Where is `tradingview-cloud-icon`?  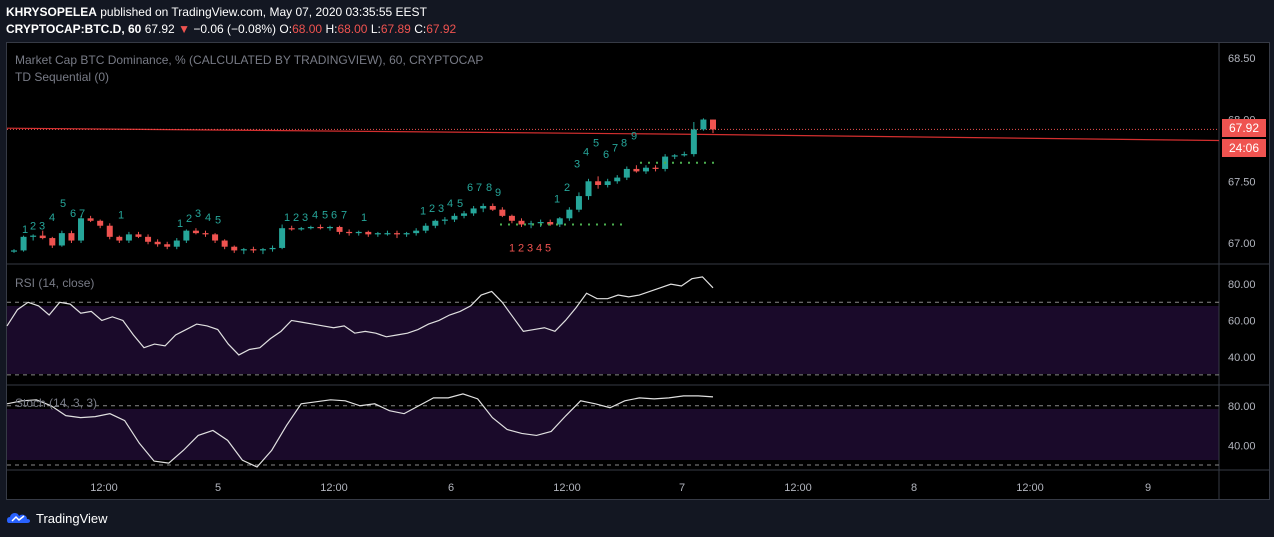
tradingview-cloud-icon is located at coordinates (18, 518).